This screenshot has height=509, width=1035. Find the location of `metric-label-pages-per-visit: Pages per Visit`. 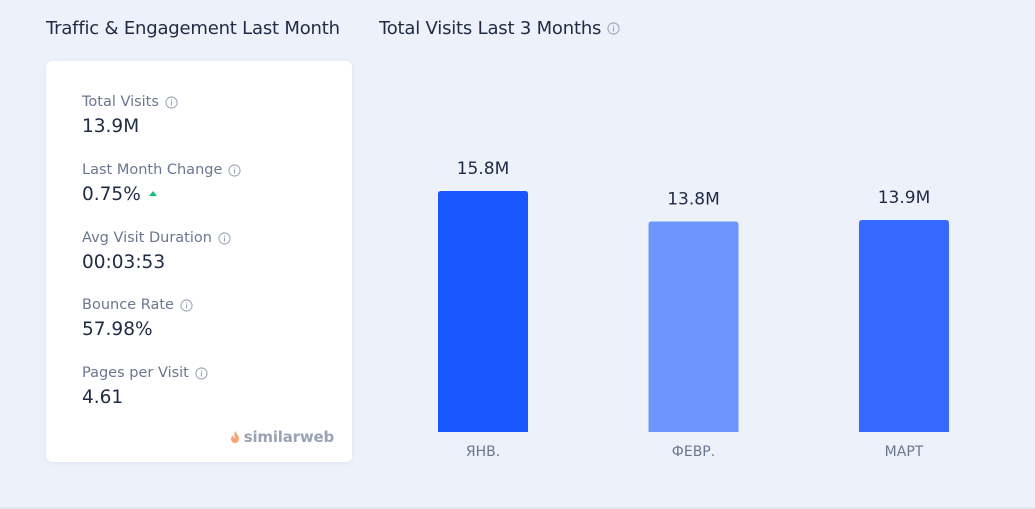

metric-label-pages-per-visit: Pages per Visit is located at coordinates (145, 373).